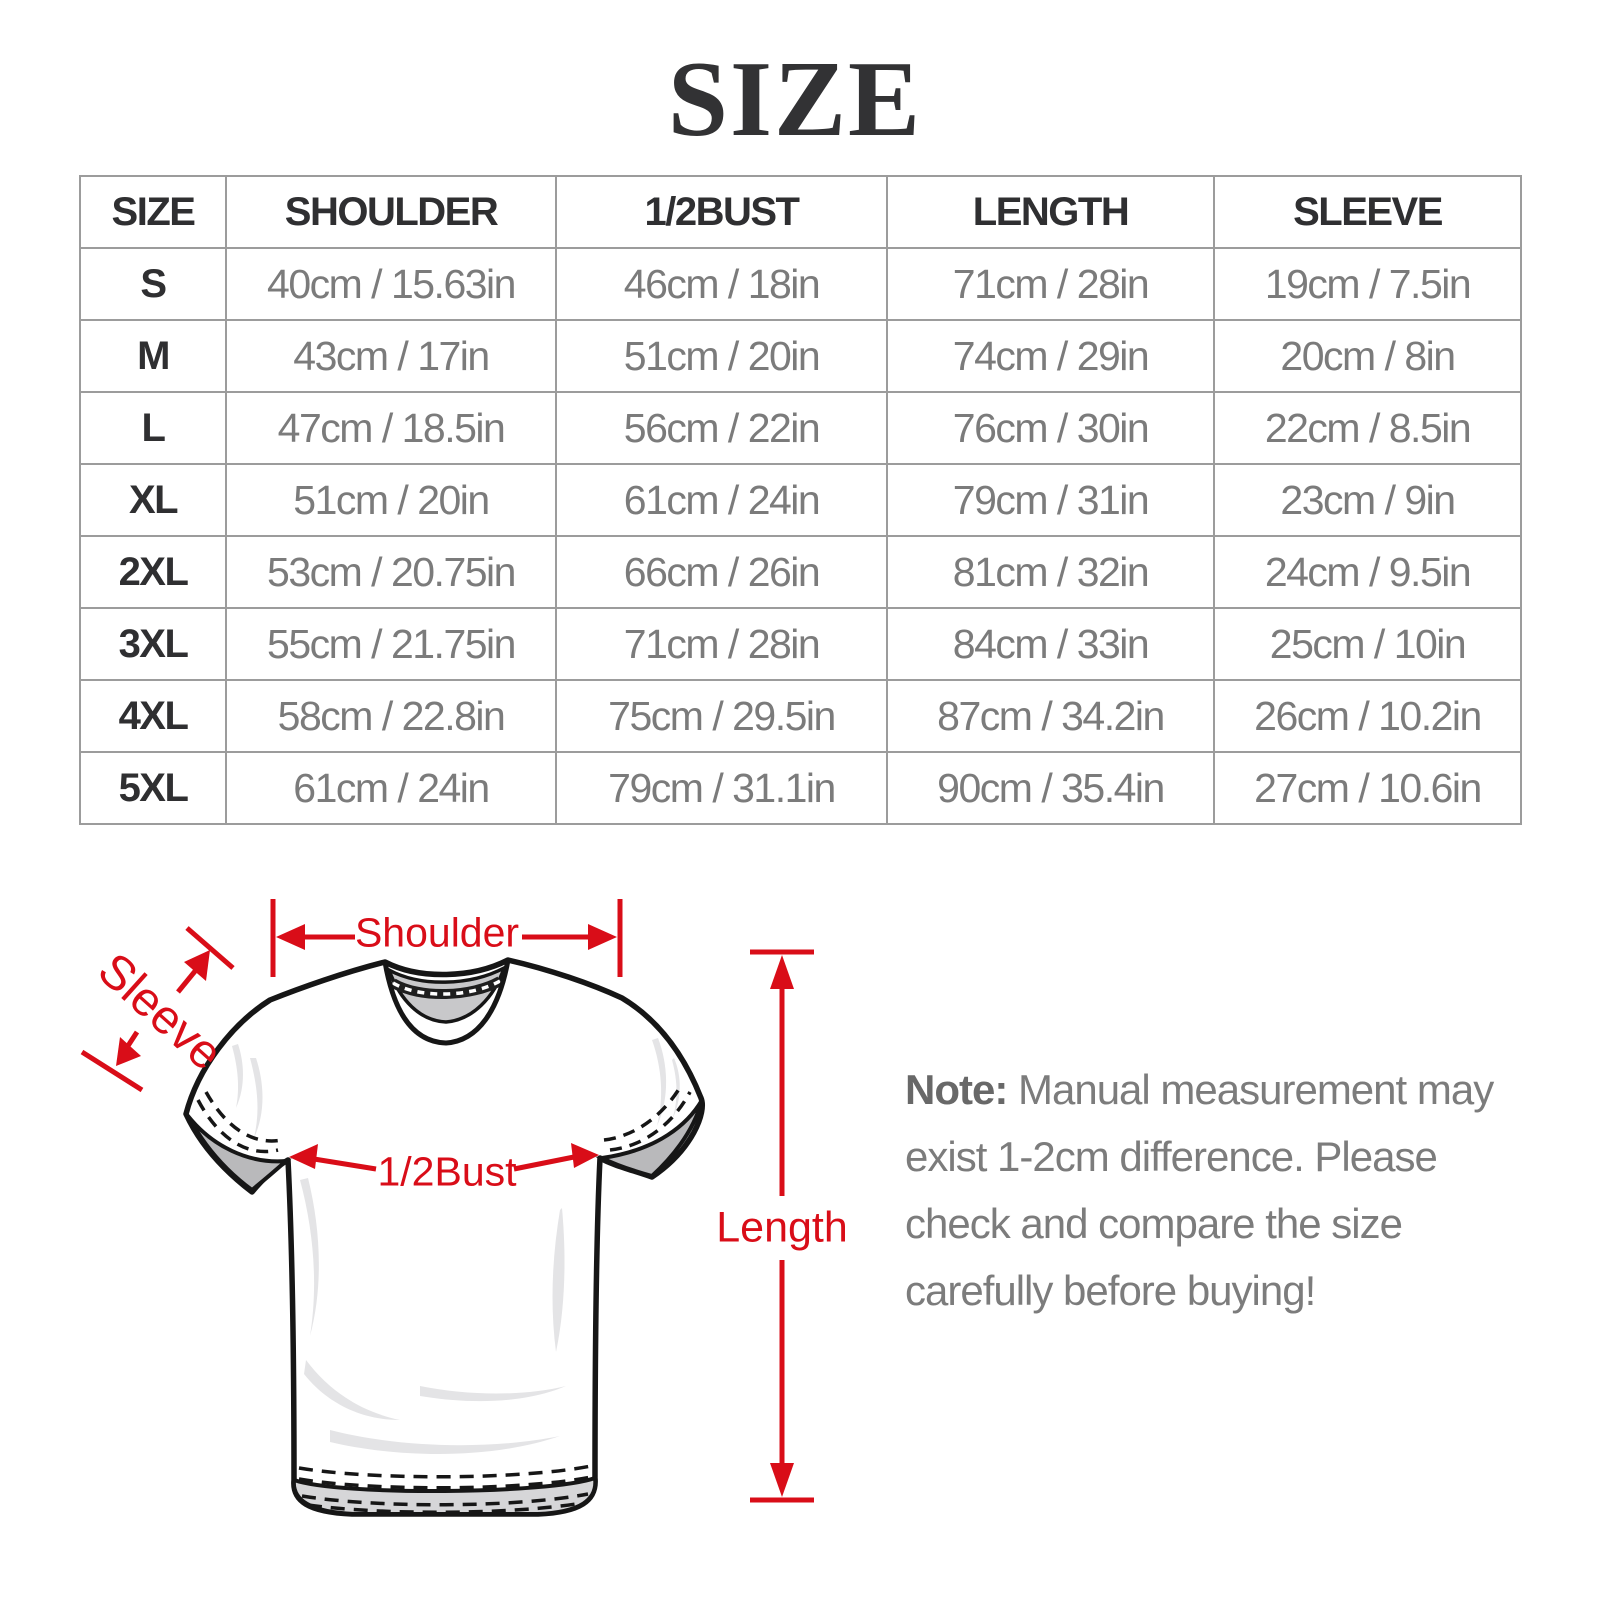 This screenshot has width=1600, height=1600. What do you see at coordinates (391, 428) in the screenshot?
I see `cell-shoulder: 47cm / 18.5in` at bounding box center [391, 428].